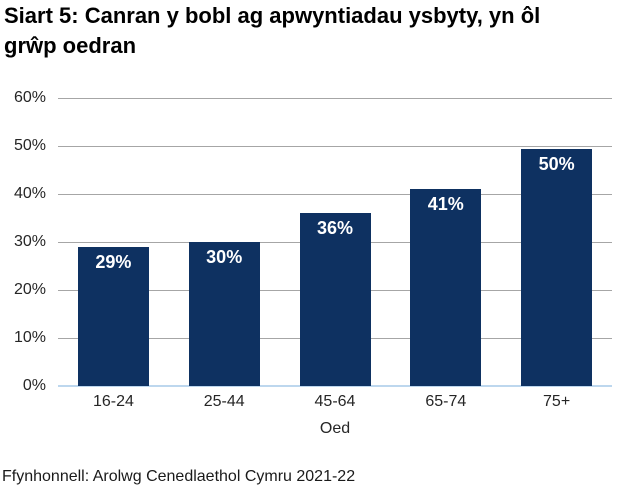 The height and width of the screenshot is (499, 619). What do you see at coordinates (224, 401) in the screenshot?
I see `x-axis-label: 25-44` at bounding box center [224, 401].